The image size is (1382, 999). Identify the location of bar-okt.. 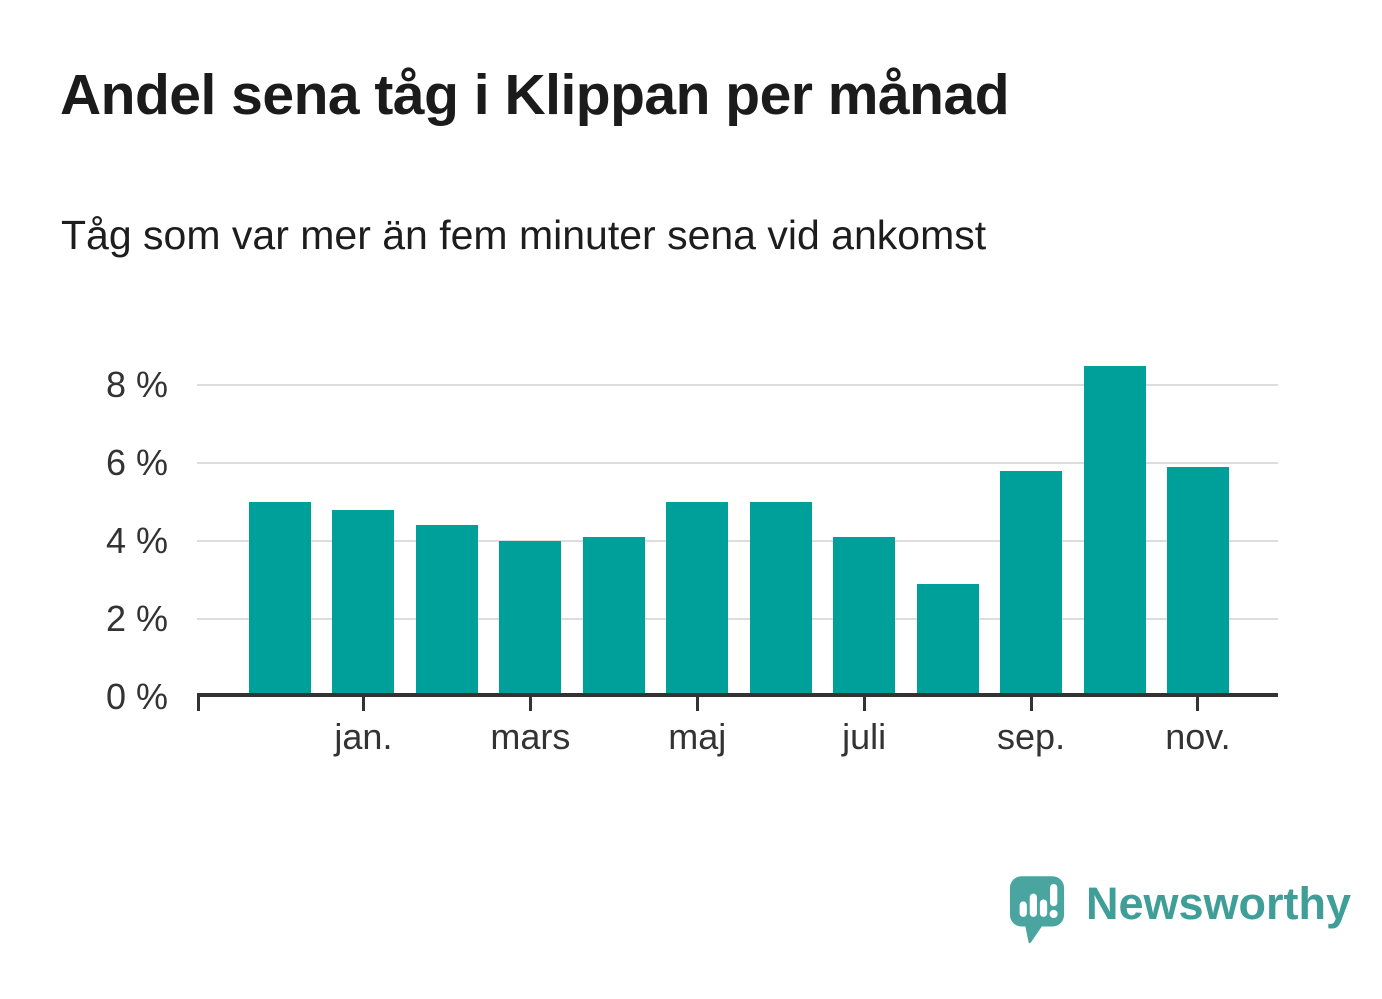
(1114, 531).